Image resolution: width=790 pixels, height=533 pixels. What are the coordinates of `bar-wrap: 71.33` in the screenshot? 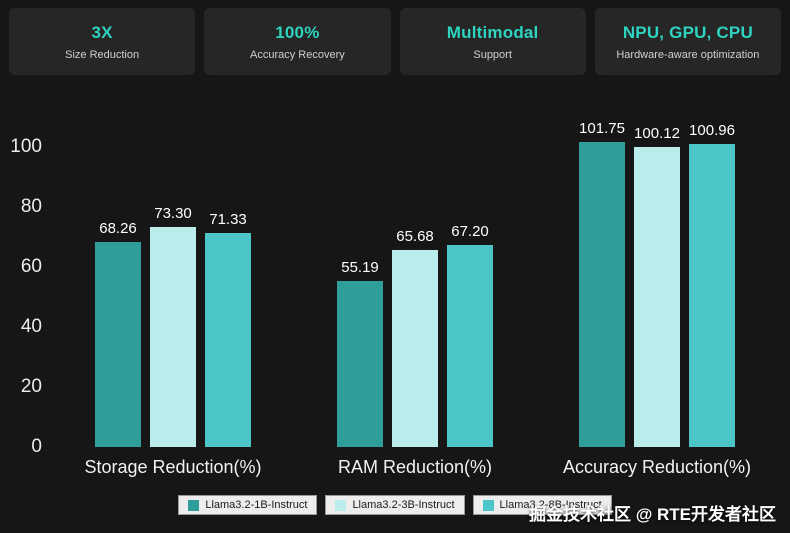 It's located at (228, 329).